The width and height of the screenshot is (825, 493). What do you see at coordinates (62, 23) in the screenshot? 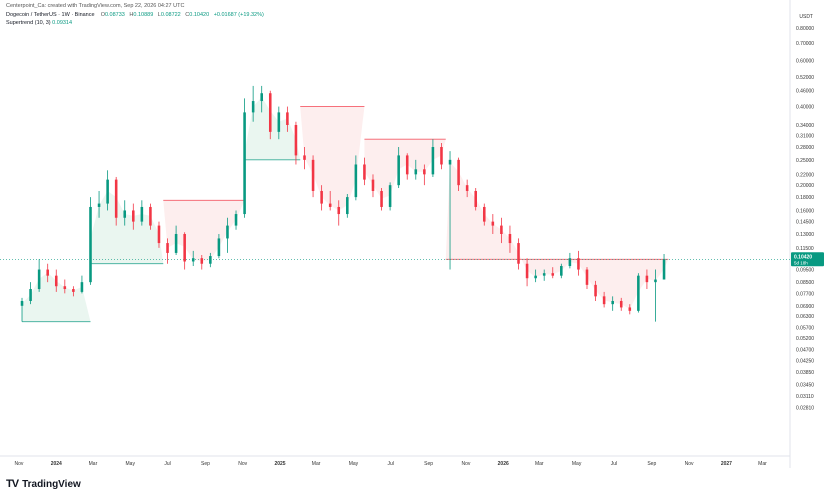
I see `supertrend-value: 0.09314` at bounding box center [62, 23].